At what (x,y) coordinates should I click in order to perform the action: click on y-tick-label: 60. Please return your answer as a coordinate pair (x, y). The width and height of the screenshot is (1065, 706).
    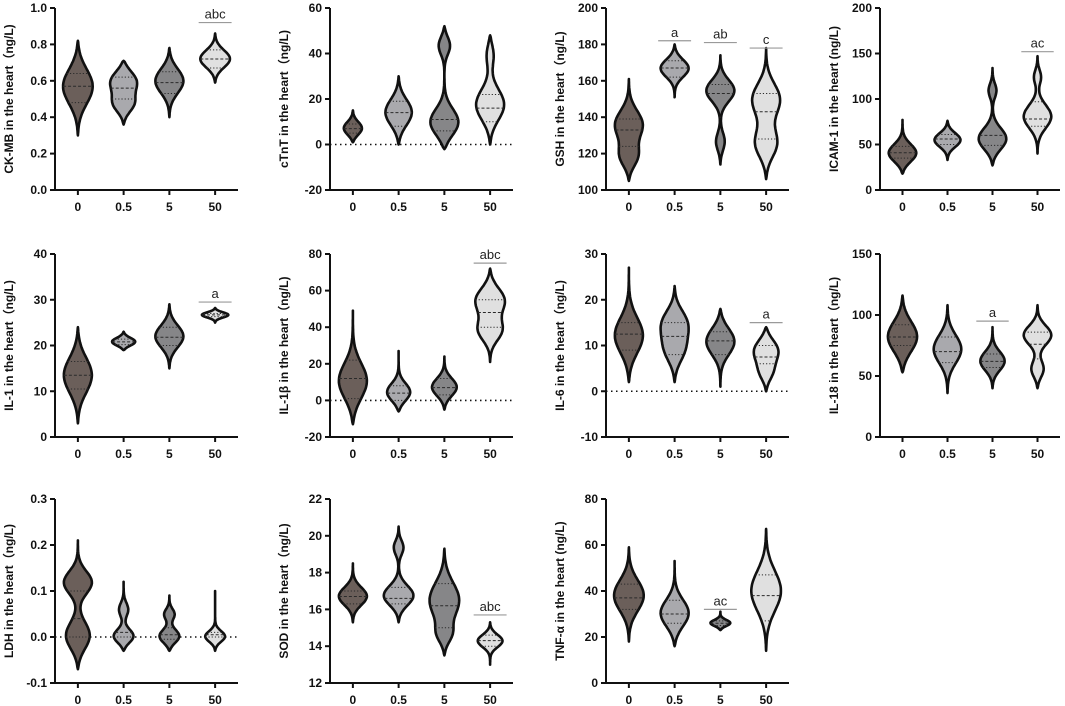
    Looking at the image, I should click on (316, 8).